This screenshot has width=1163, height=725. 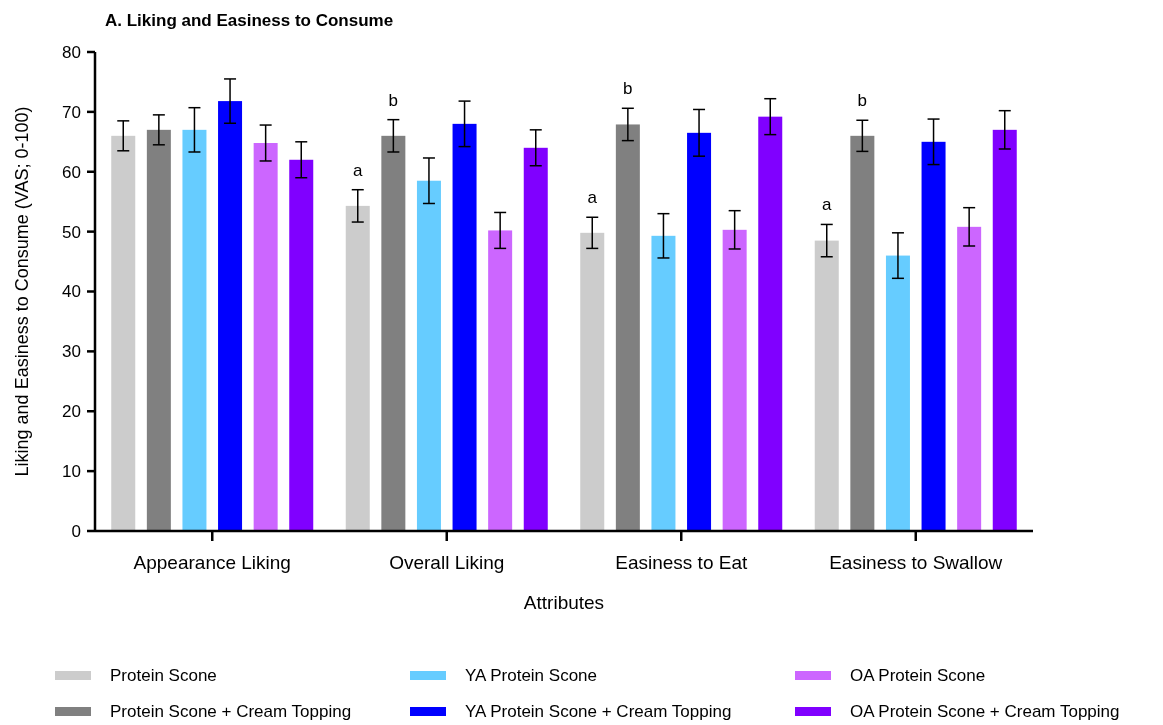 I want to click on legend-label: OA Protein Scone, so click(x=918, y=675).